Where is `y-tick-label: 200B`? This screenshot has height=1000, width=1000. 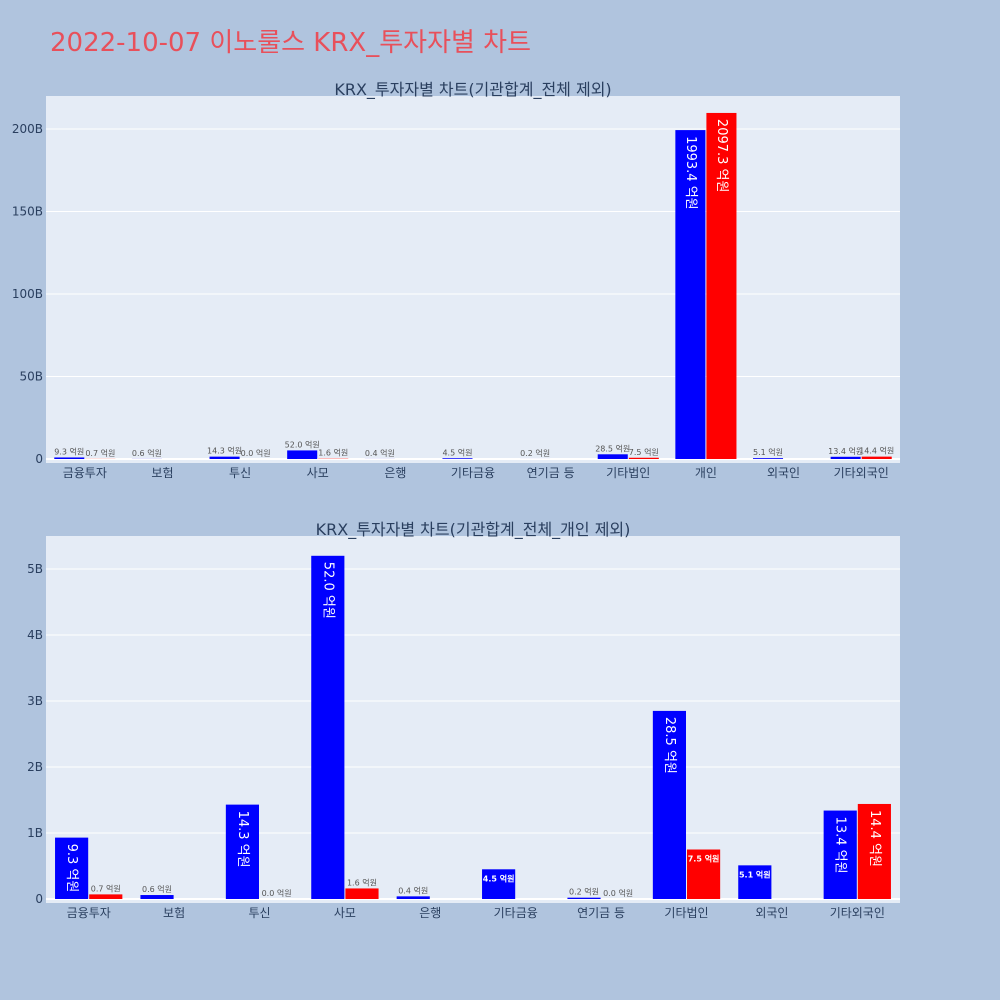 y-tick-label: 200B is located at coordinates (27, 129).